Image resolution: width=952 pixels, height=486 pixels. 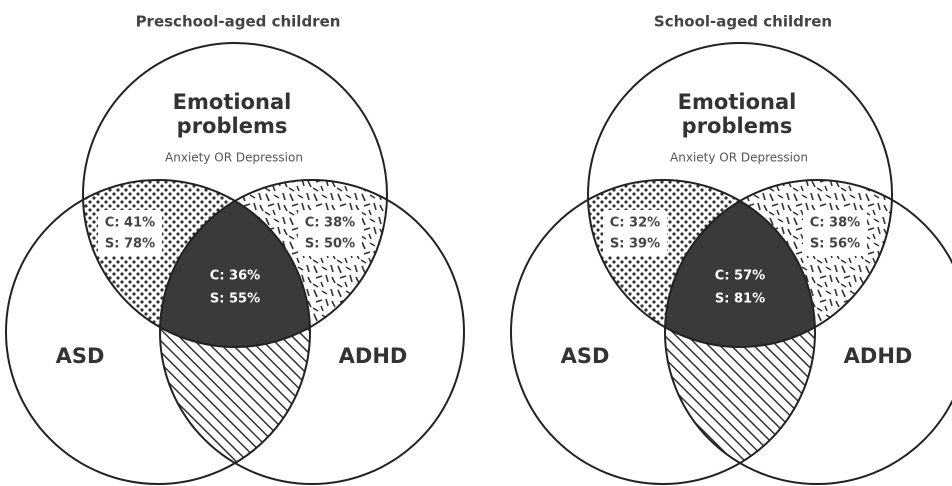 What do you see at coordinates (740, 276) in the screenshot?
I see `region-label: C: 57%` at bounding box center [740, 276].